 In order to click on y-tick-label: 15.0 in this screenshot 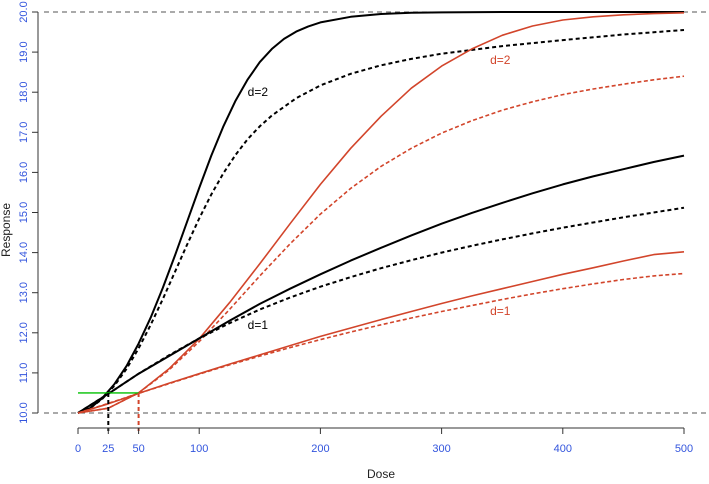, I will do `click(24, 212)`.